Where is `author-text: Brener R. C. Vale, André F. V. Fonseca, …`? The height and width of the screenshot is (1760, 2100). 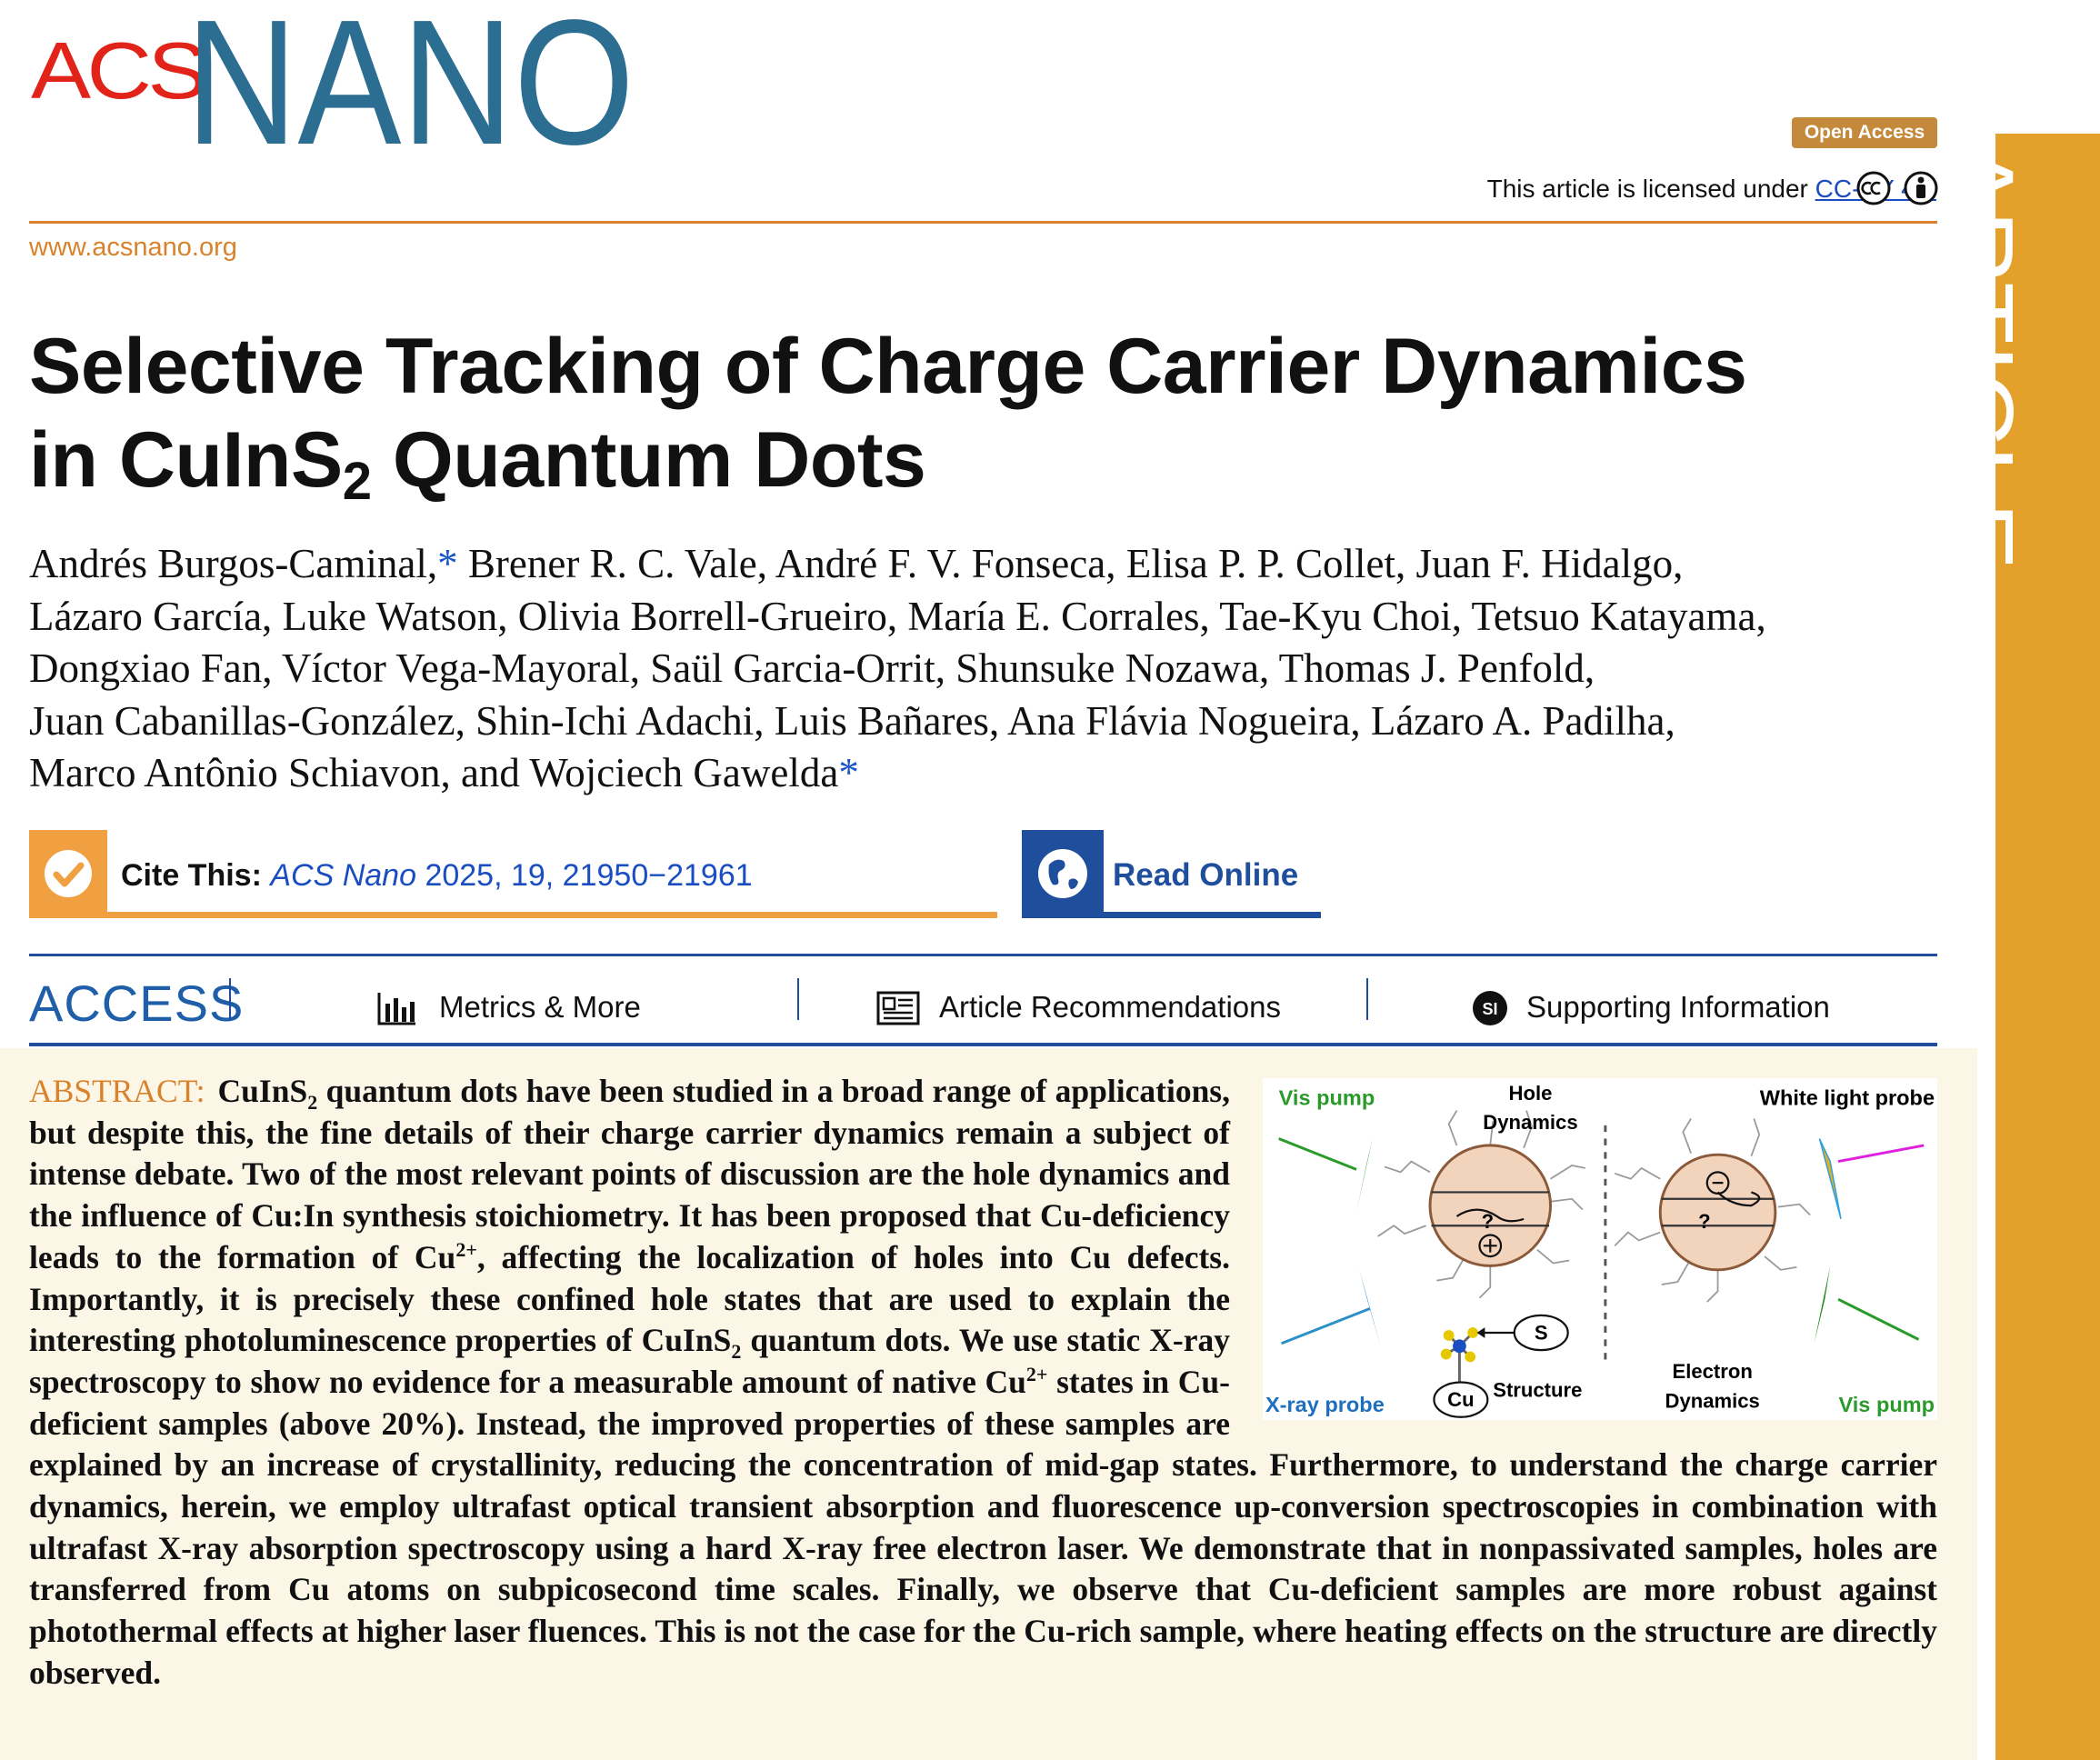 author-text: Brener R. C. Vale, André F. V. Fonseca, … is located at coordinates (1071, 563).